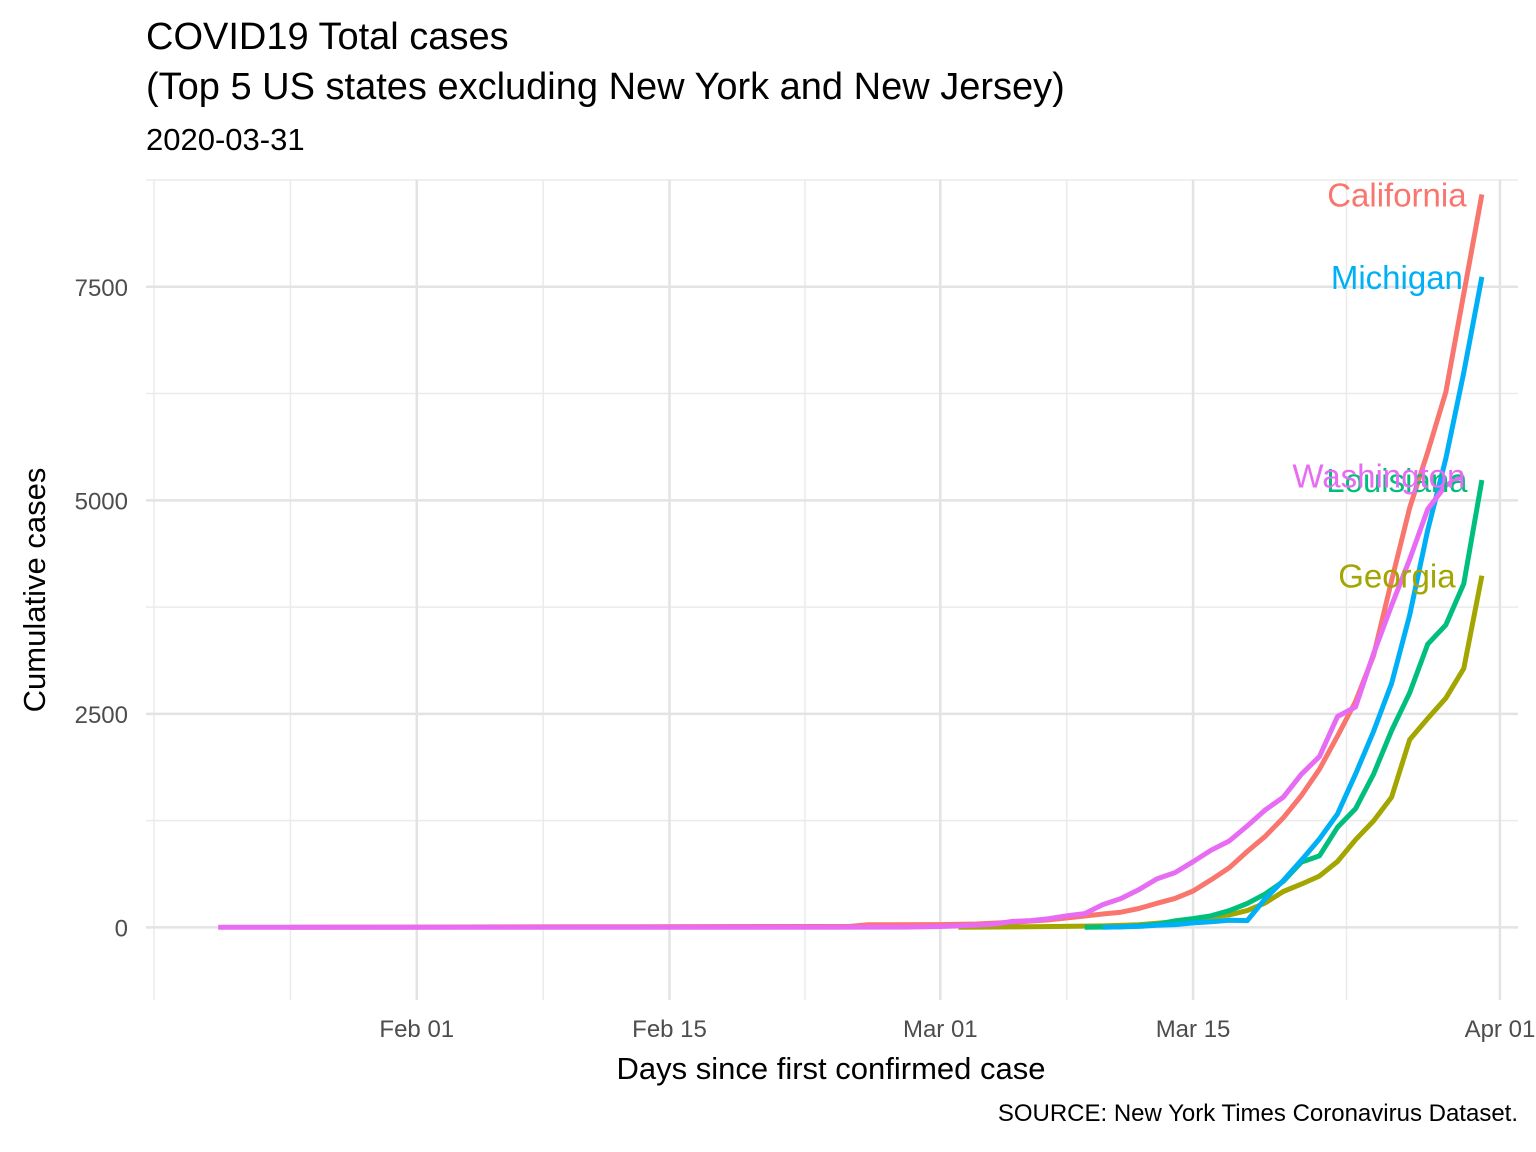  I want to click on chart-title: COVID19 Total cases, so click(327, 37).